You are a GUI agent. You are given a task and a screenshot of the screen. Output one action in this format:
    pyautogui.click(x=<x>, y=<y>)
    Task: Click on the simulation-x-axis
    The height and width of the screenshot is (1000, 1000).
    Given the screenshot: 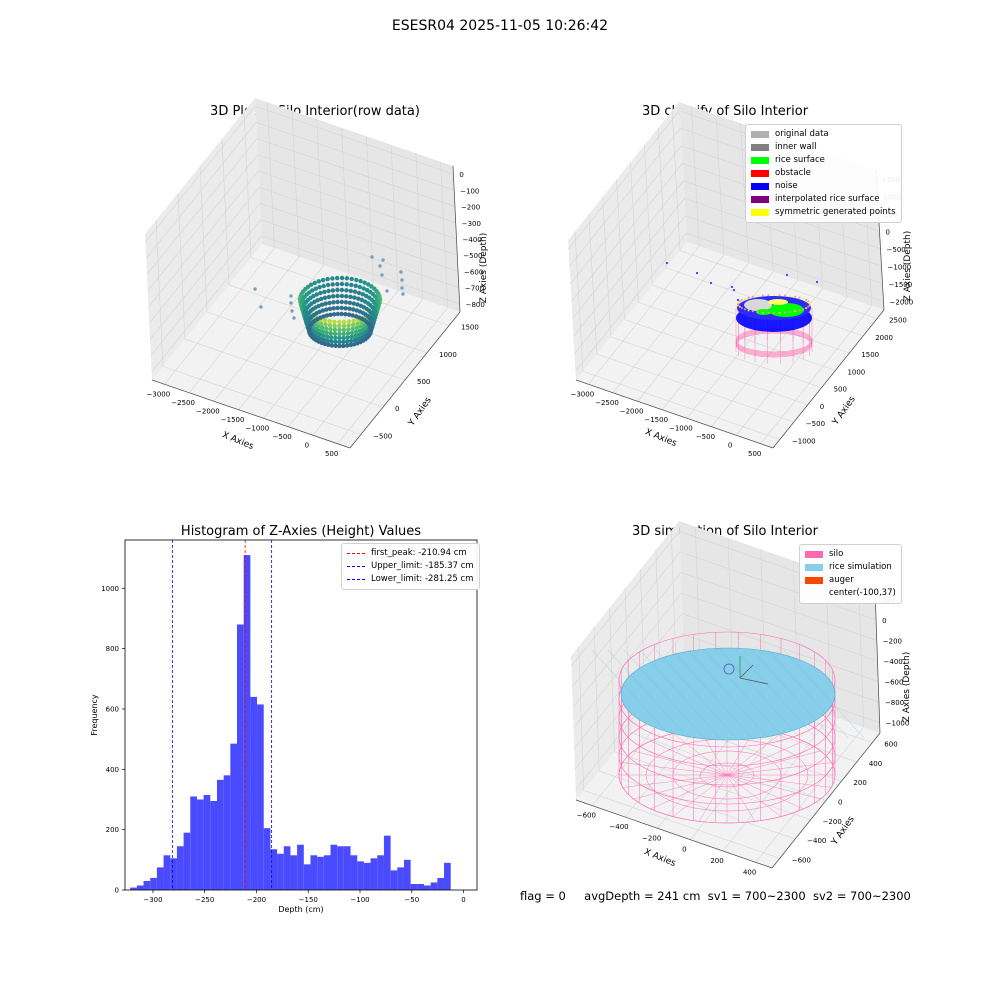 What is the action you would take?
    pyautogui.click(x=674, y=834)
    